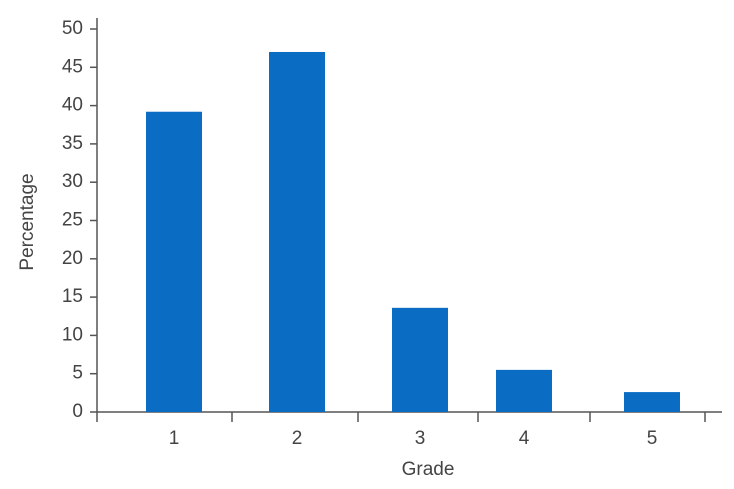 This screenshot has height=489, width=734. What do you see at coordinates (72, 105) in the screenshot?
I see `y-tick-label: 40` at bounding box center [72, 105].